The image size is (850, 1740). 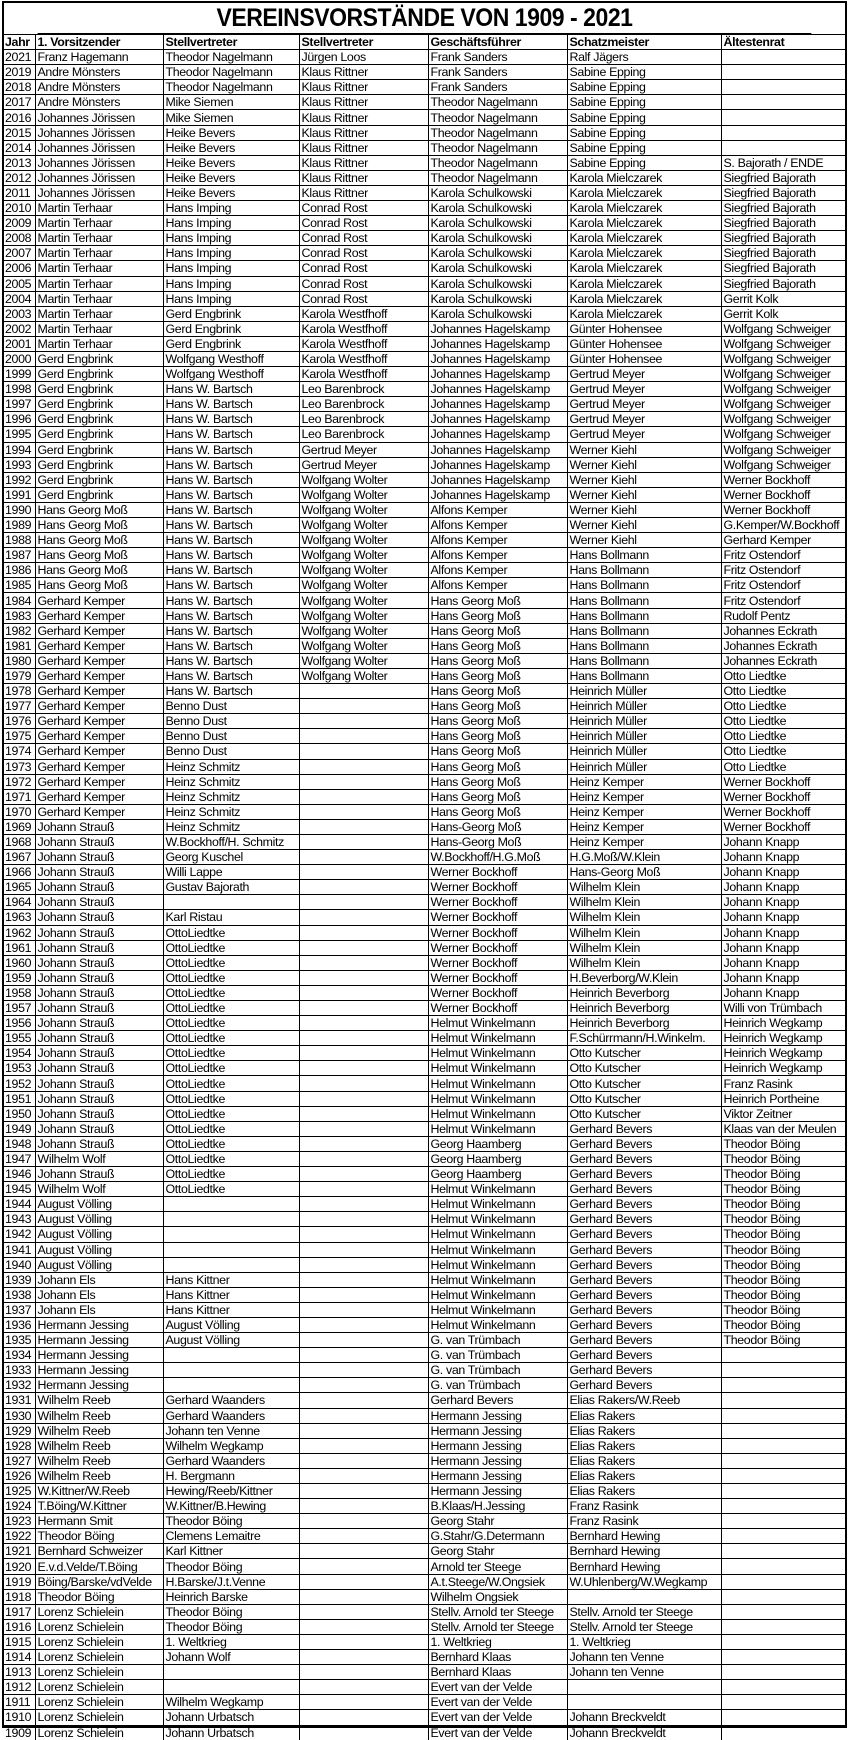 What do you see at coordinates (20, 811) in the screenshot?
I see `cell-year: 1970` at bounding box center [20, 811].